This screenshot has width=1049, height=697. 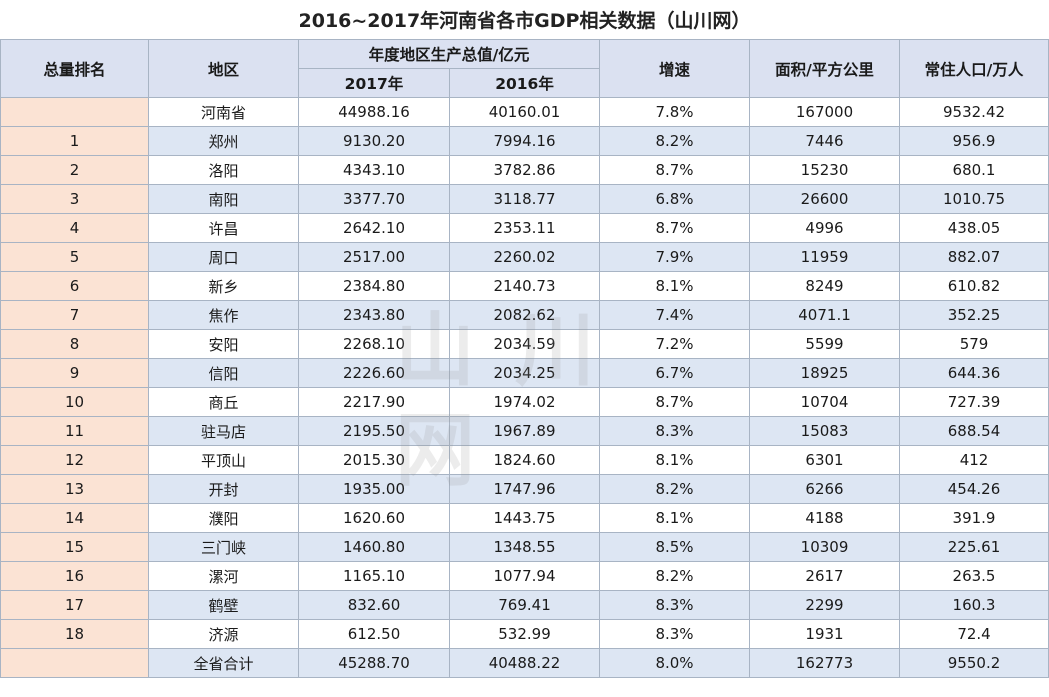 I want to click on table-row: 河南省 44988.16 40160.01 7.8% 167000 9532.42, so click(x=524, y=112).